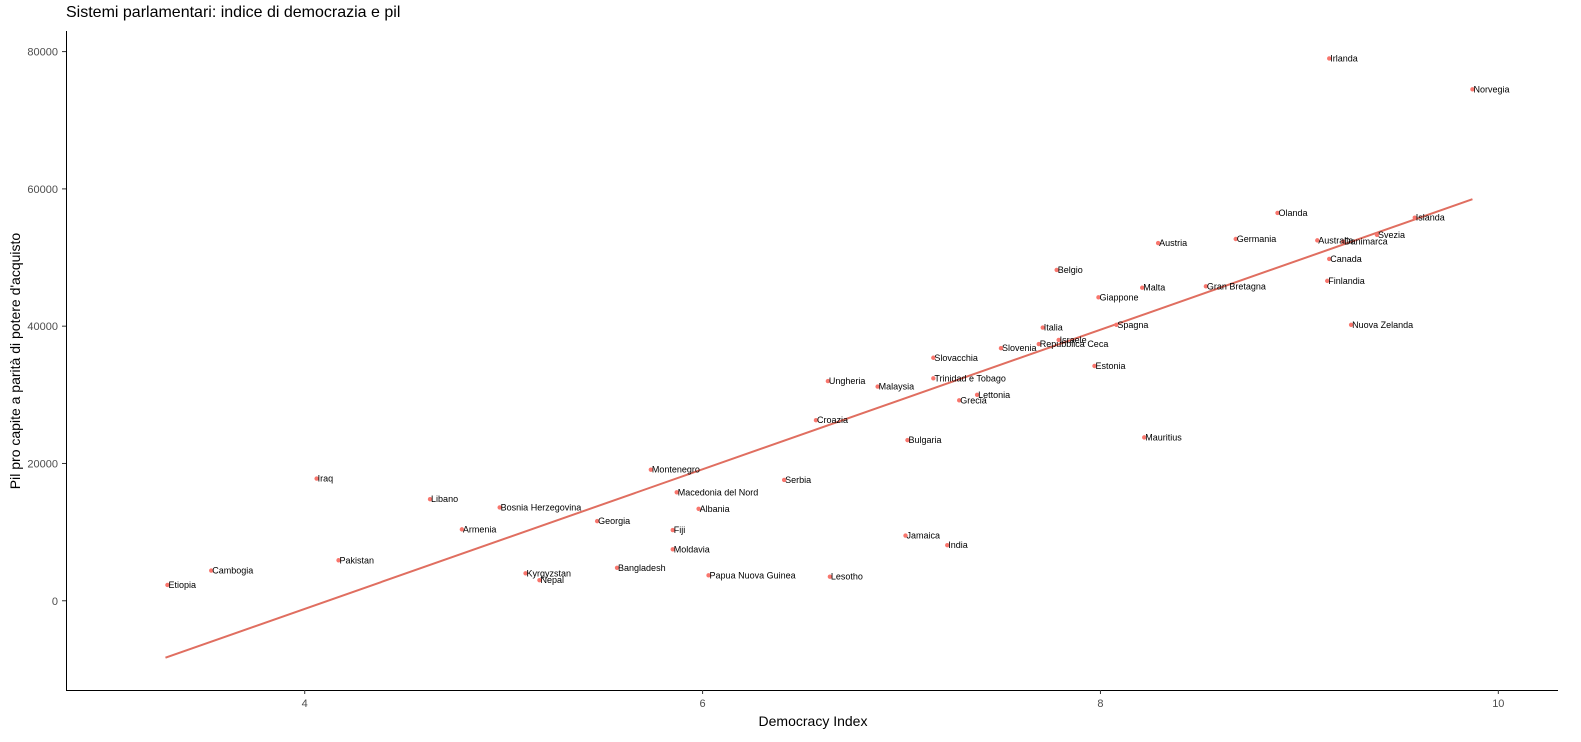  I want to click on data-point-label: Etiopia, so click(182, 585).